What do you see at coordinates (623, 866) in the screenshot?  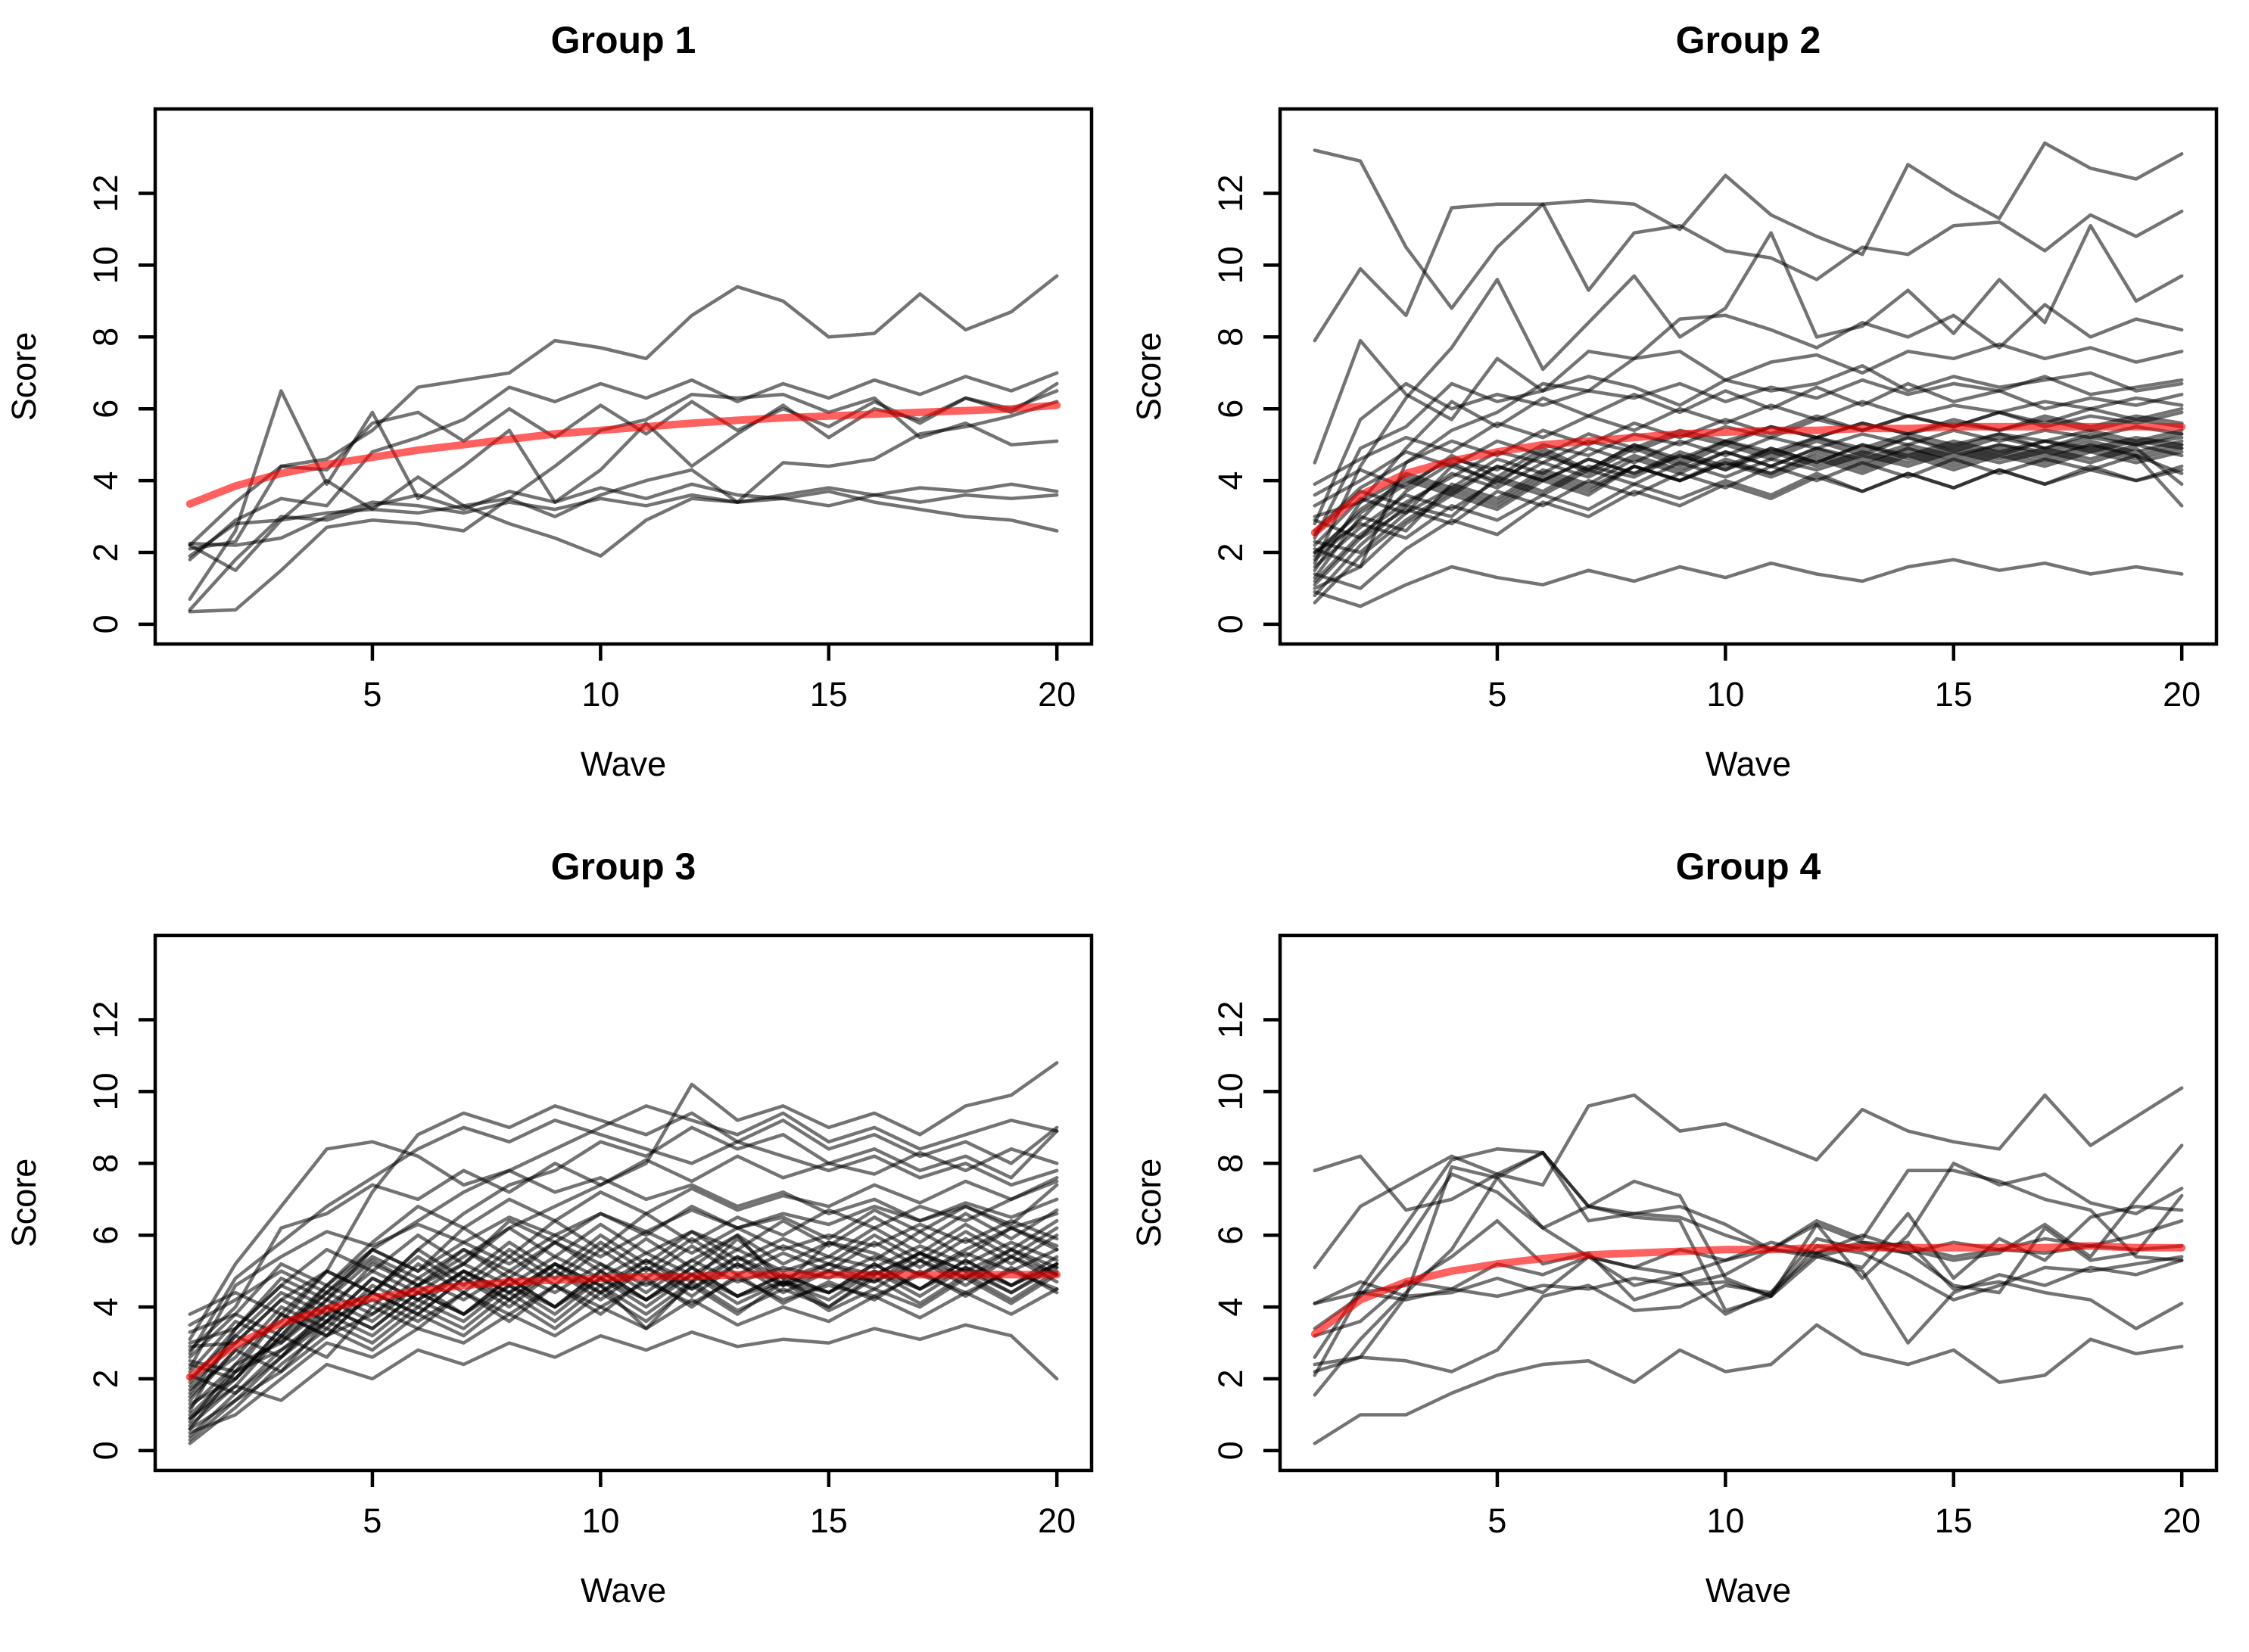 I see `panel-title: Group 3` at bounding box center [623, 866].